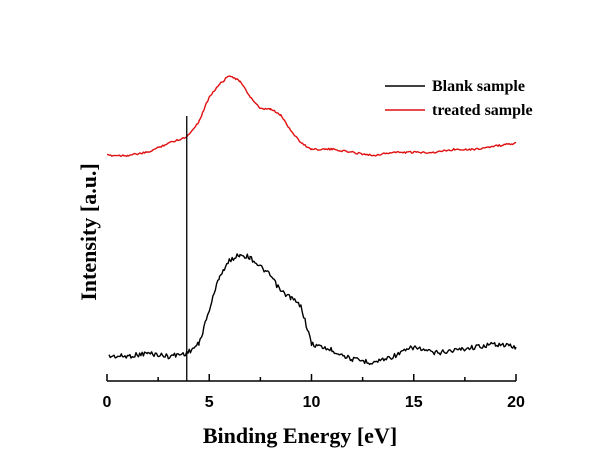 The height and width of the screenshot is (463, 600). I want to click on x-tick-label: 10, so click(312, 402).